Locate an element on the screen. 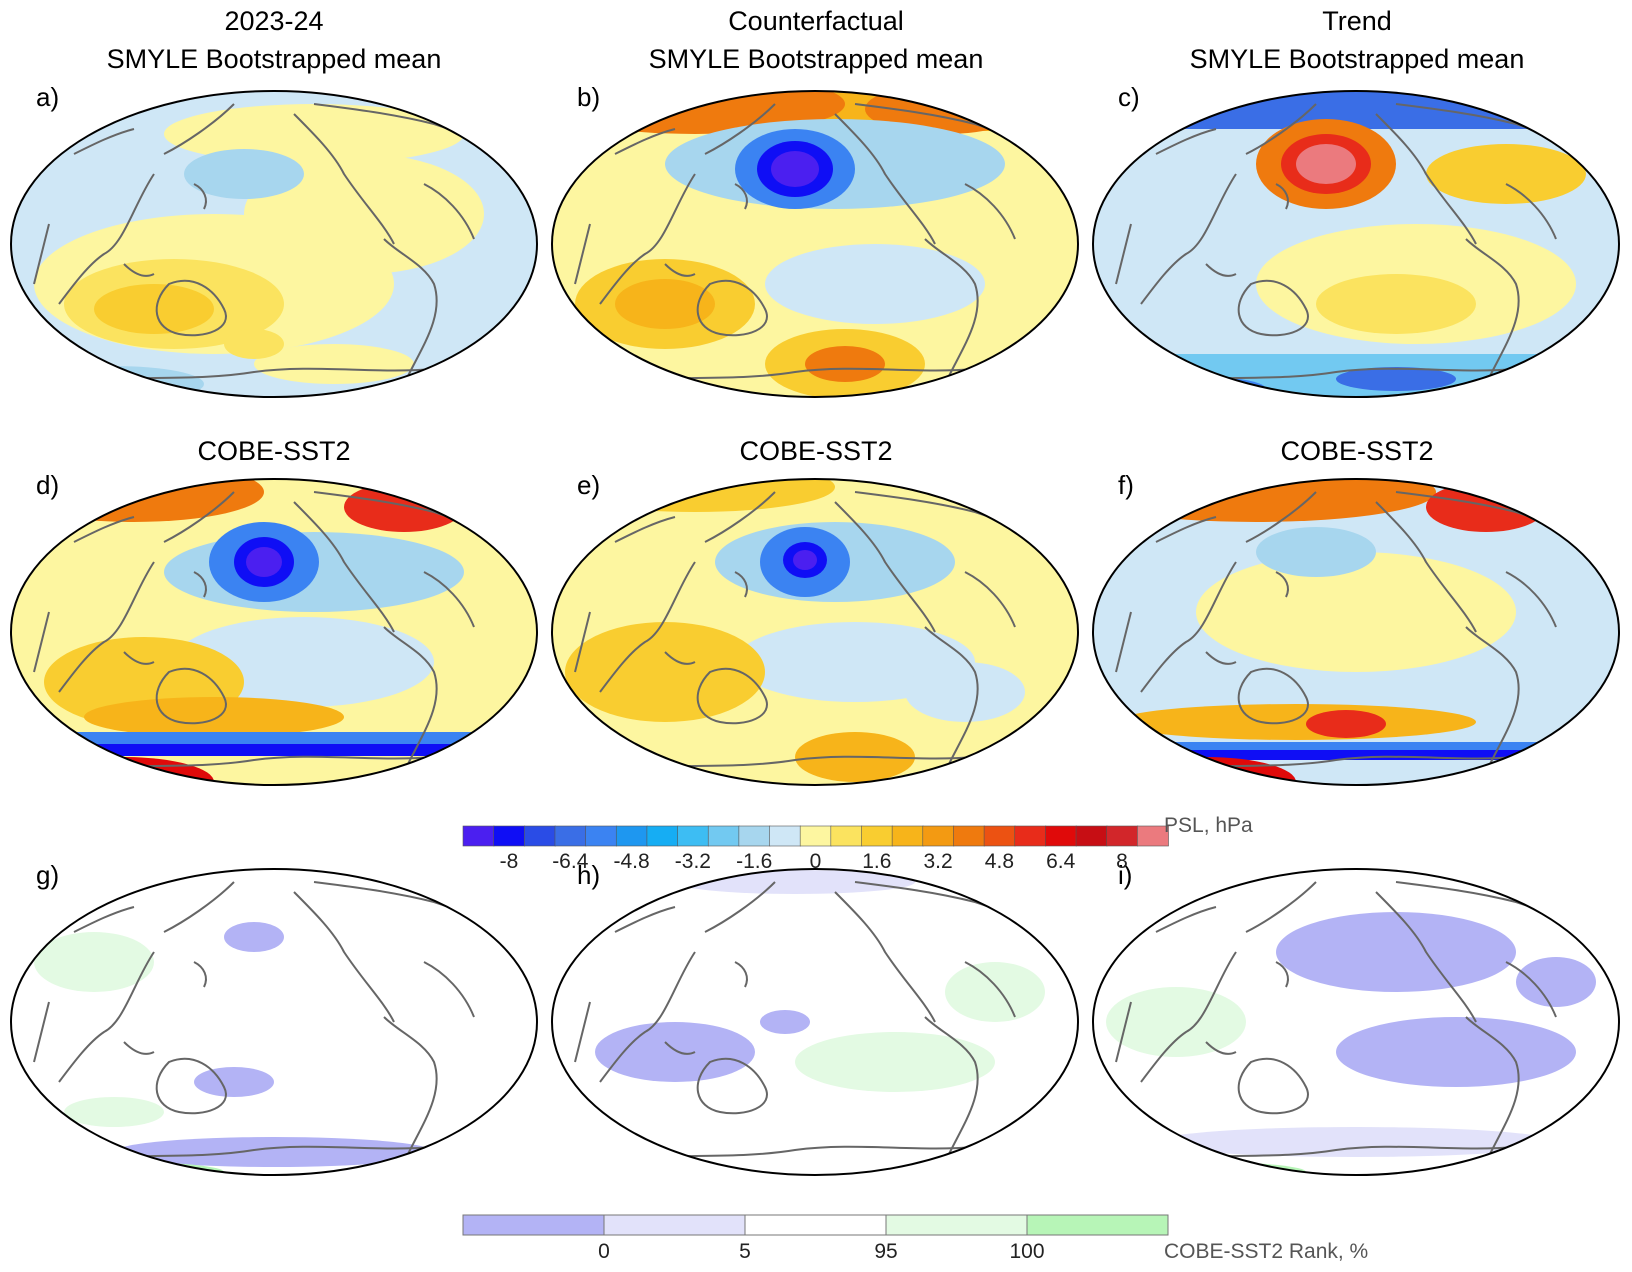 This screenshot has width=1632, height=1272. rank-colorbar-tick-label: 0 is located at coordinates (604, 1251).